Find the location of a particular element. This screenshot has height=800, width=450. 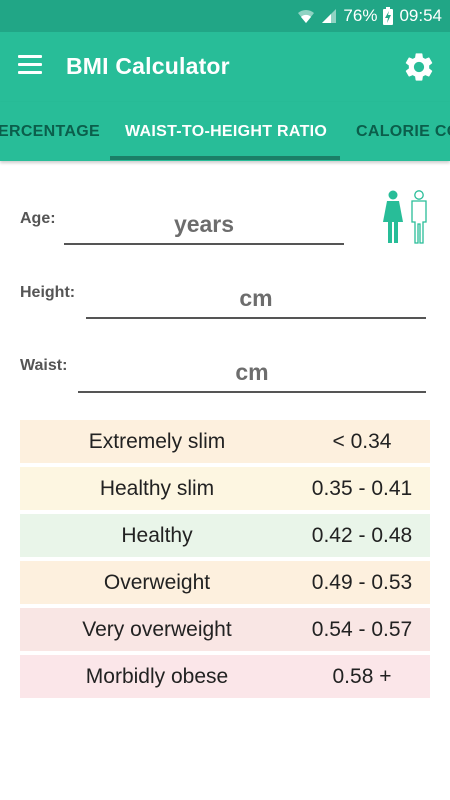

ratio-category: Morbidly obese is located at coordinates (157, 676).